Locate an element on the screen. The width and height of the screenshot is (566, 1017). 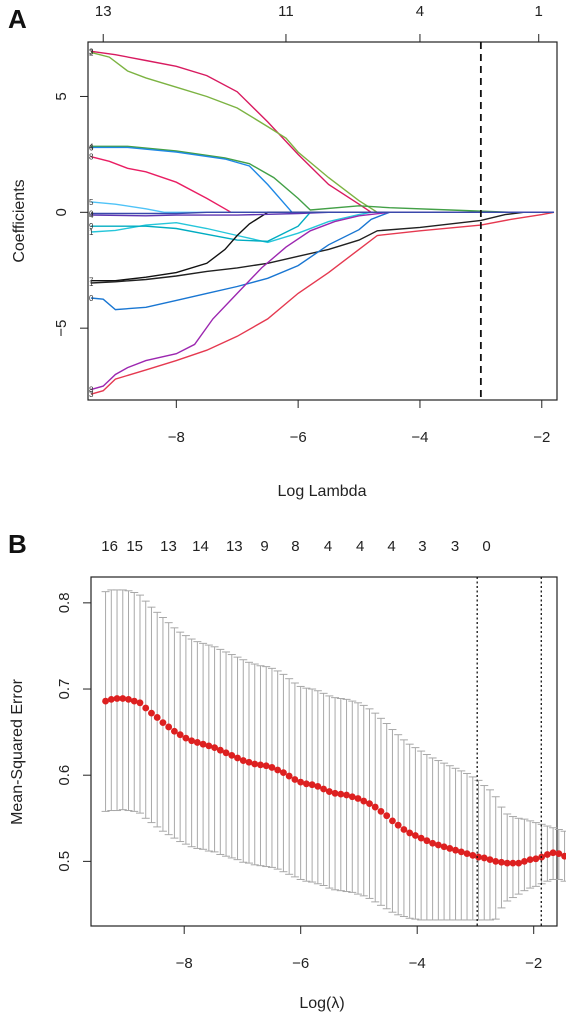
x-tick-label: −2 is located at coordinates (533, 963).